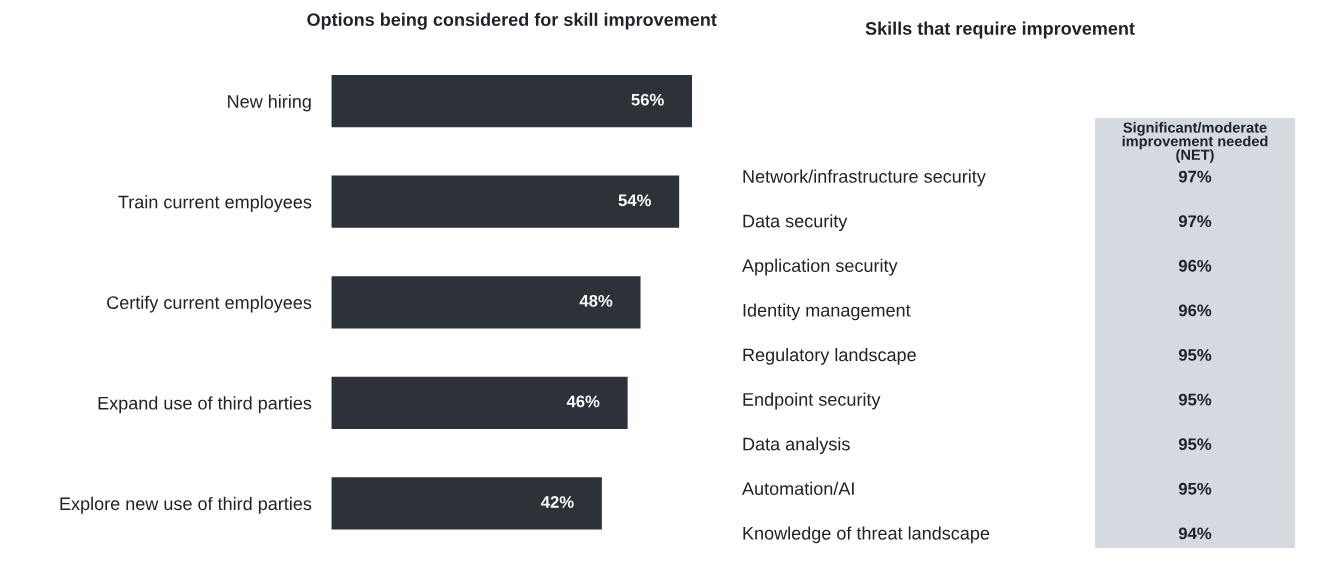  What do you see at coordinates (269, 103) in the screenshot?
I see `y-tick-label: New hiring` at bounding box center [269, 103].